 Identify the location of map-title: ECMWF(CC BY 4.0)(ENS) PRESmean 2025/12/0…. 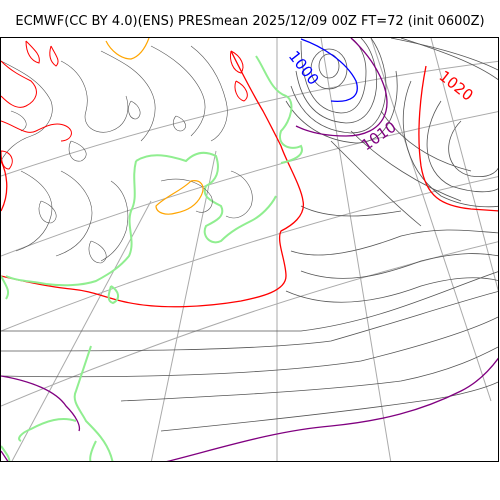
(250, 21).